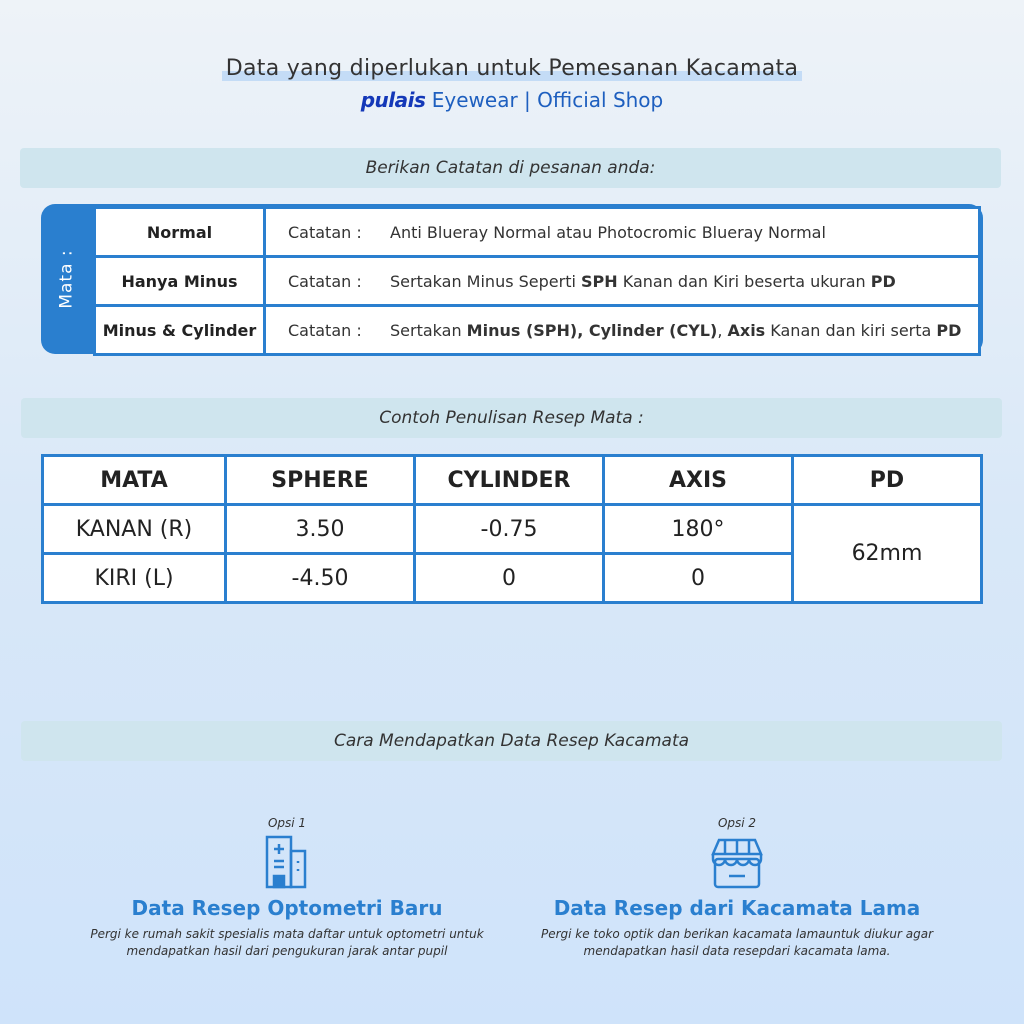 The width and height of the screenshot is (1024, 1024). I want to click on lens-type: Minus & Cylinder, so click(179, 330).